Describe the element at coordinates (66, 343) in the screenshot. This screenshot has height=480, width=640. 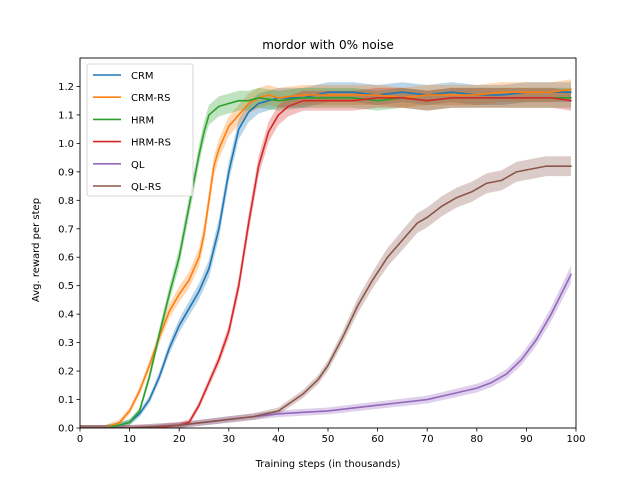
I see `y-tick-label: 0.3` at that location.